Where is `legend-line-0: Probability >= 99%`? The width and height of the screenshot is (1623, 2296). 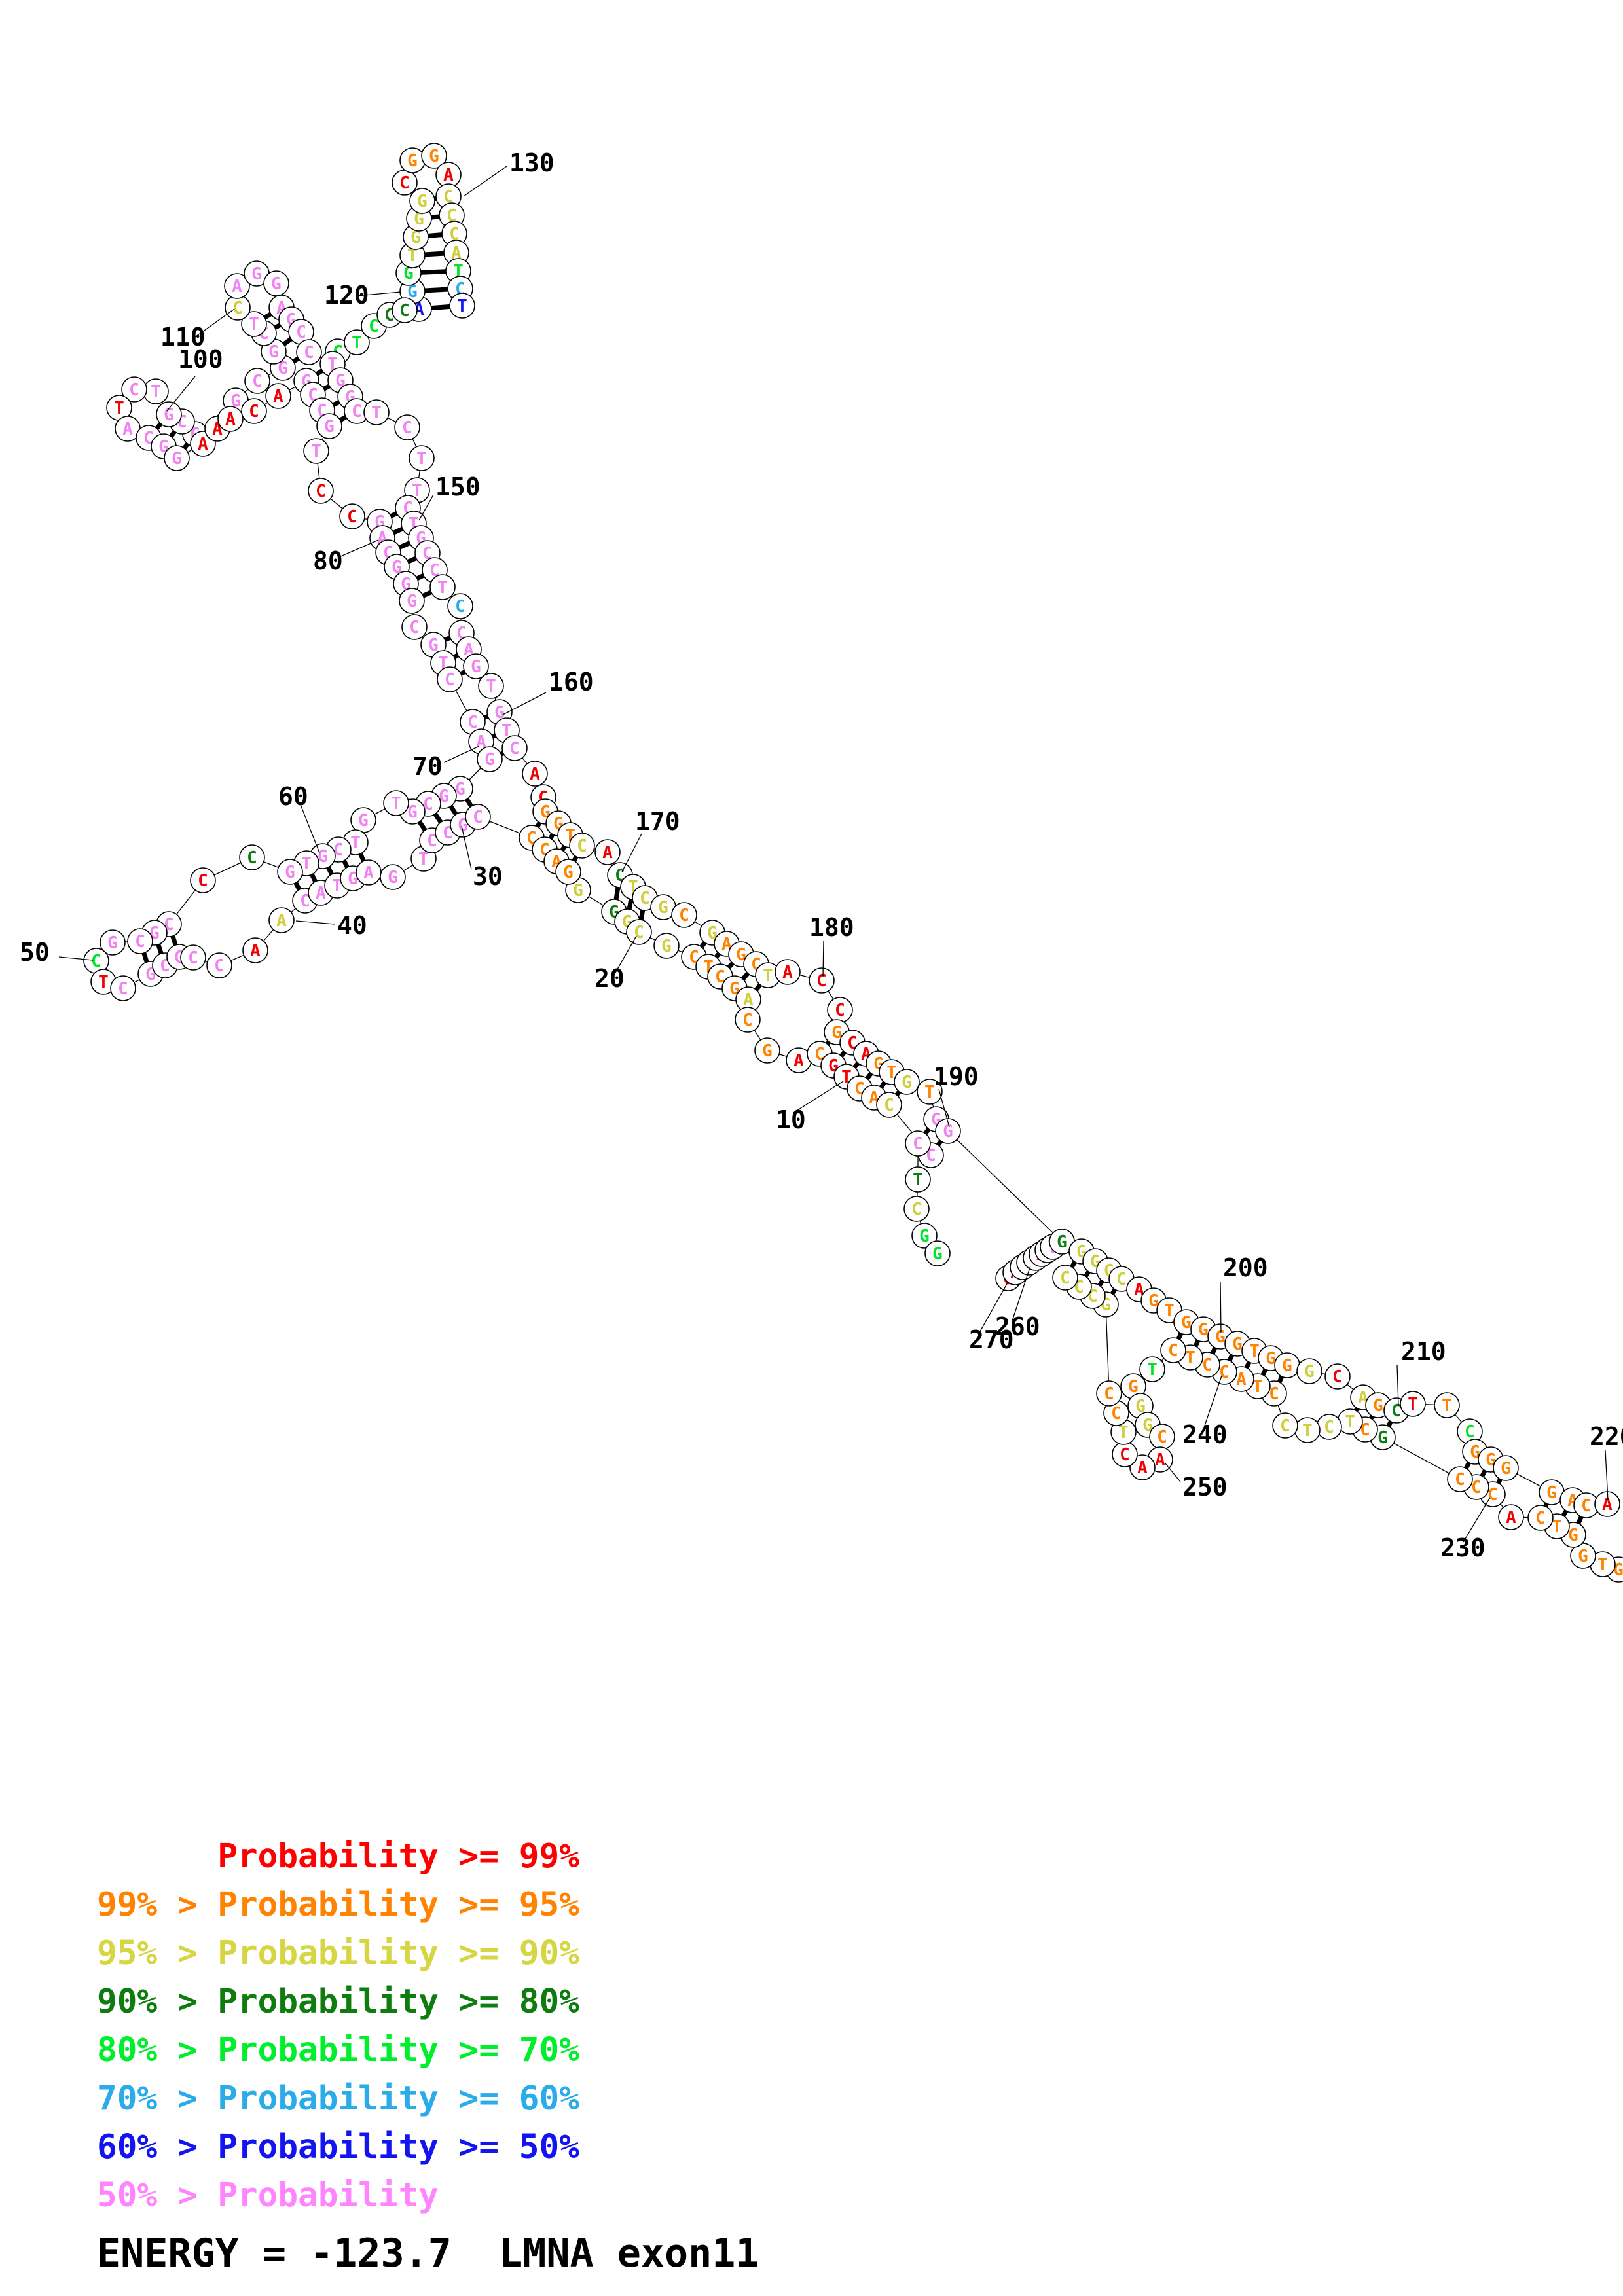 legend-line-0: Probability >= 99% is located at coordinates (338, 1856).